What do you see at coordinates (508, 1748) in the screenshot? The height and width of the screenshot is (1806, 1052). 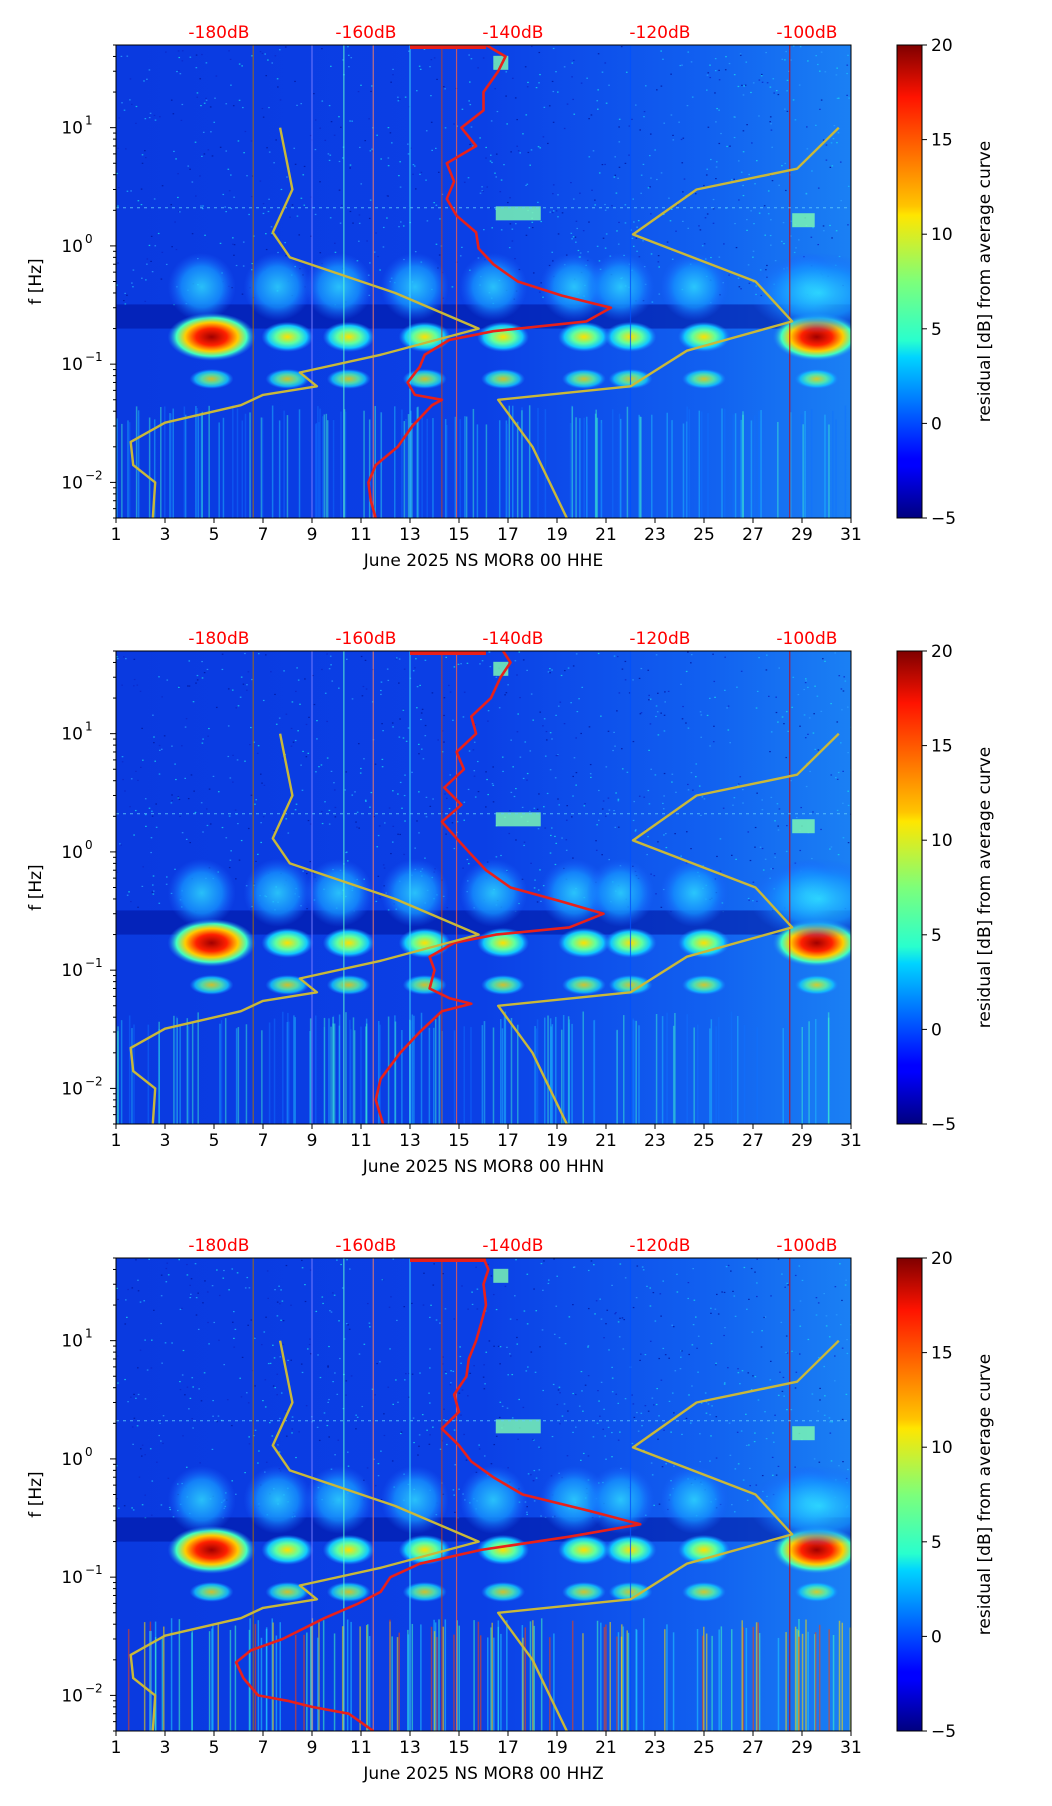 I see `x-tick-label: 17` at bounding box center [508, 1748].